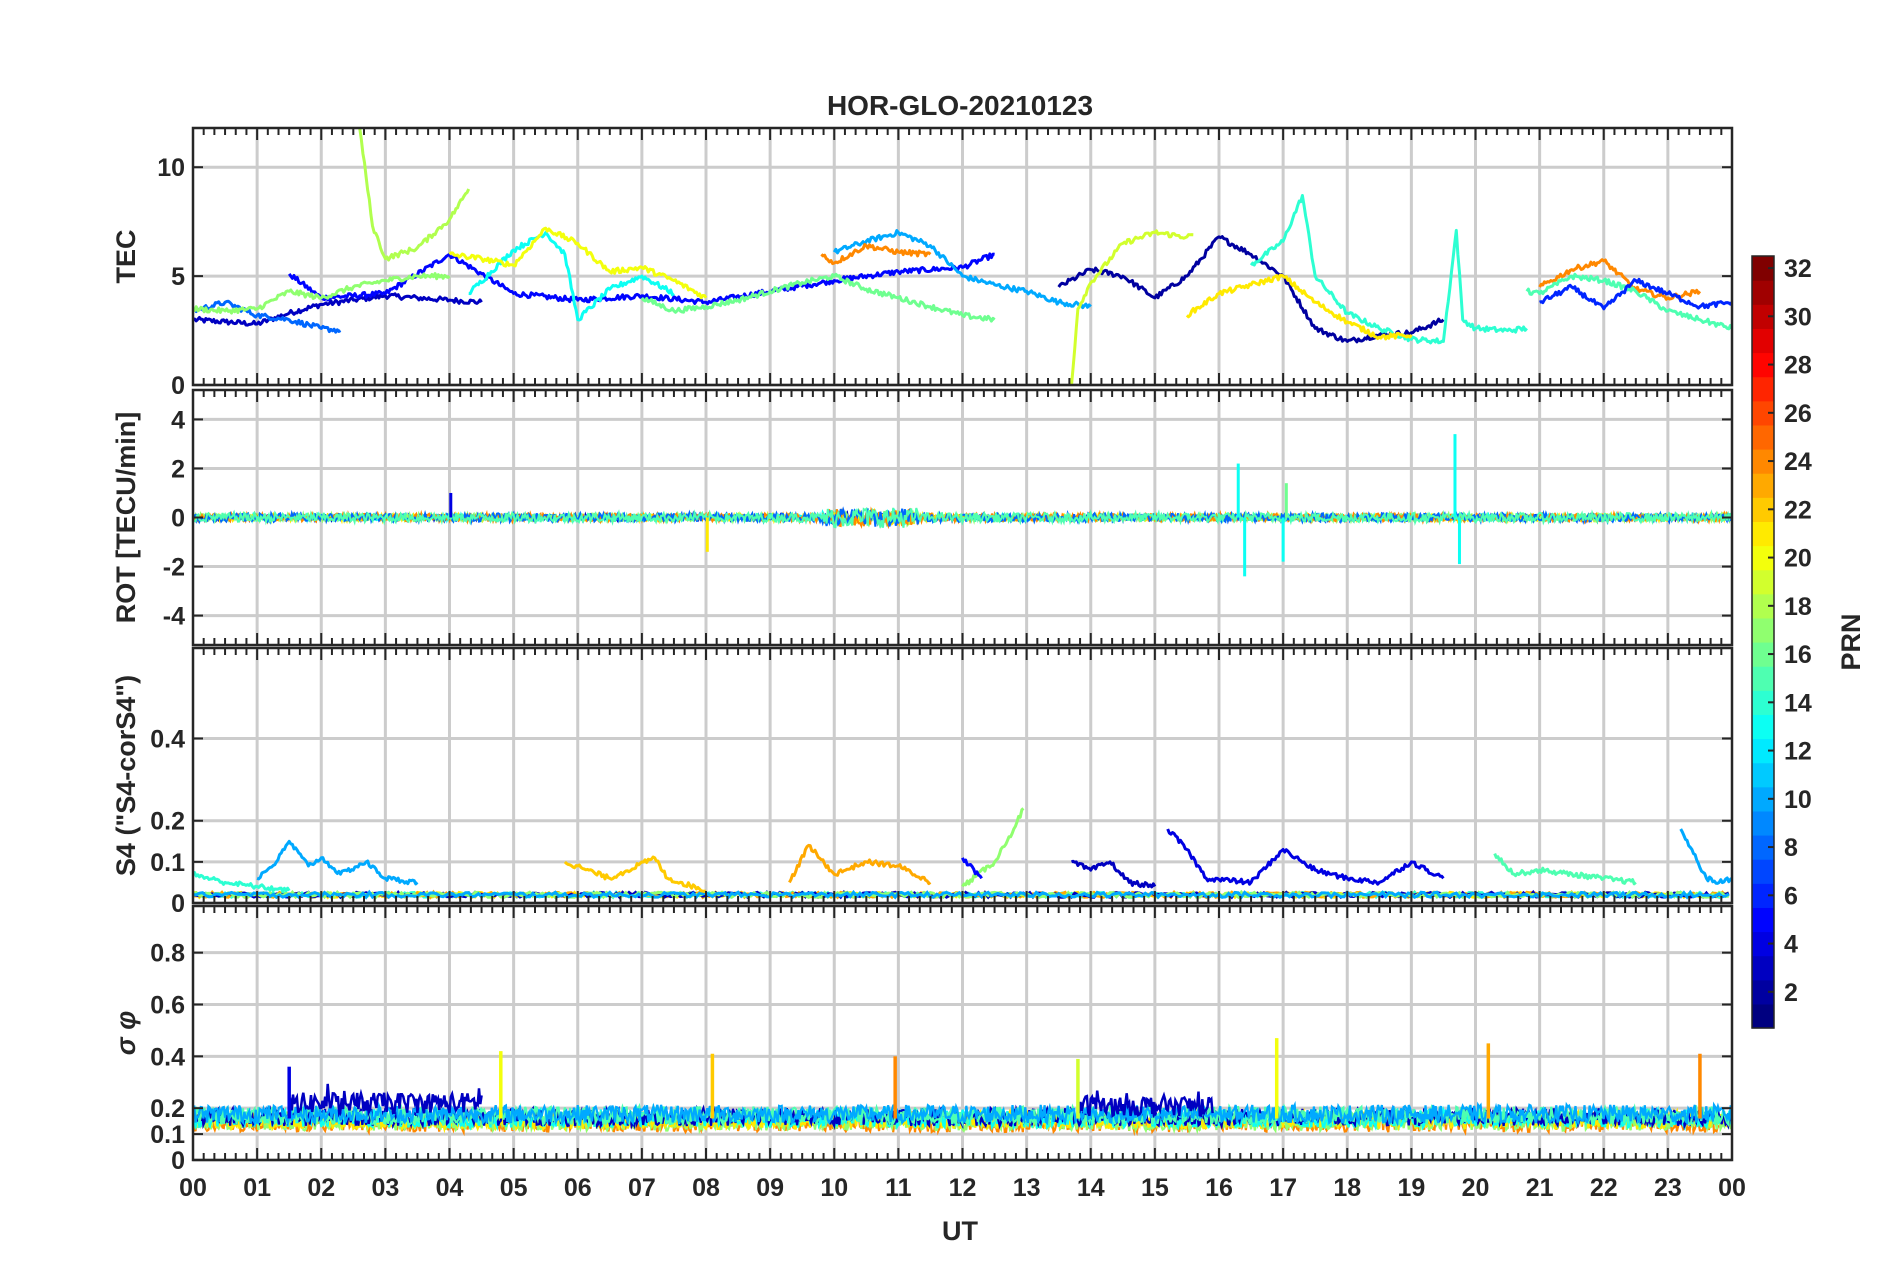  I want to click on colorbar-tick-label: 24, so click(1798, 462).